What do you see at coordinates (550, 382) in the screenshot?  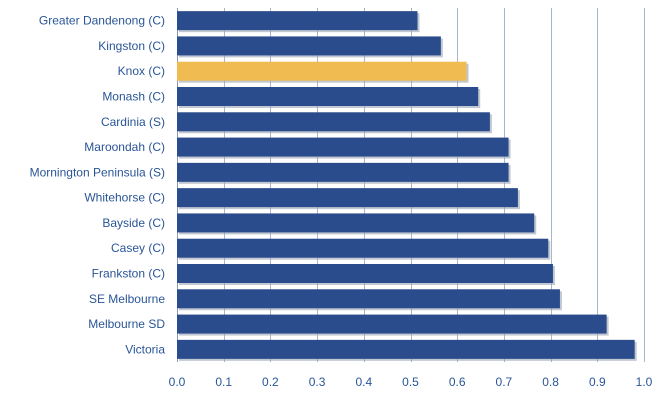 I see `x-tick-label: 0.8` at bounding box center [550, 382].